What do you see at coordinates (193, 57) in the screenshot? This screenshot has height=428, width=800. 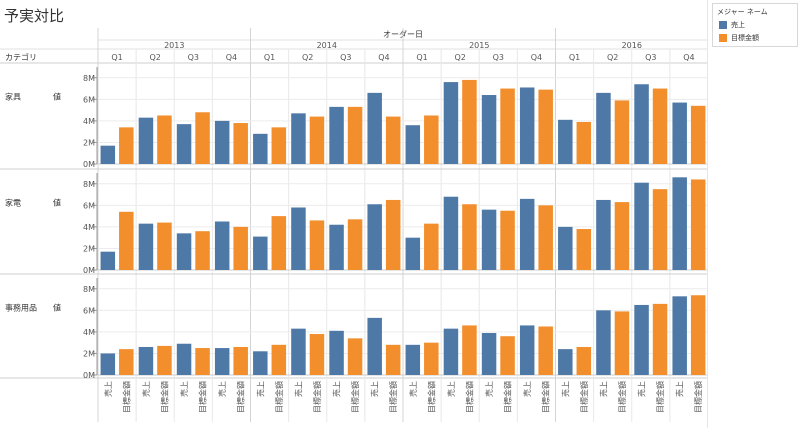 I see `quarter-label: Q3` at bounding box center [193, 57].